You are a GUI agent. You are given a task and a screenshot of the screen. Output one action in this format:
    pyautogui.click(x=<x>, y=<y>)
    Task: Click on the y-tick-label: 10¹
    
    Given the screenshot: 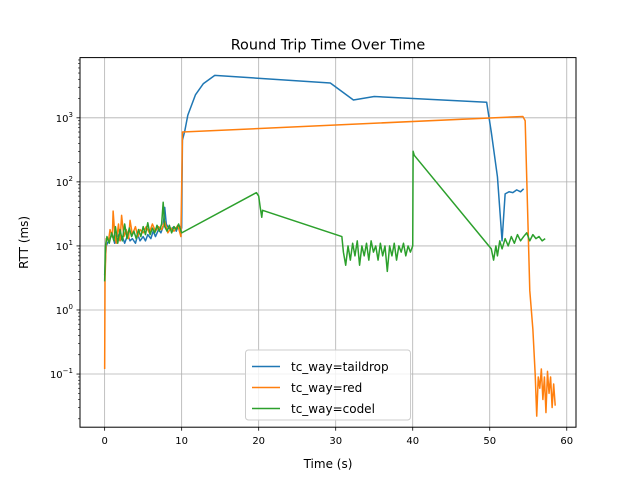 What is the action you would take?
    pyautogui.click(x=64, y=246)
    